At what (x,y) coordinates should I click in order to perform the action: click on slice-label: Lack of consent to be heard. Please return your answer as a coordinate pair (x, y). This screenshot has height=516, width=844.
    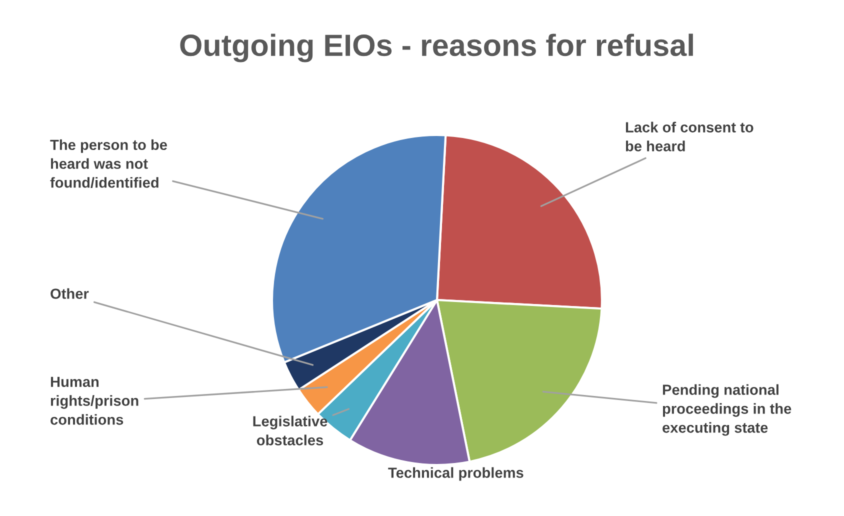
    Looking at the image, I should click on (690, 137).